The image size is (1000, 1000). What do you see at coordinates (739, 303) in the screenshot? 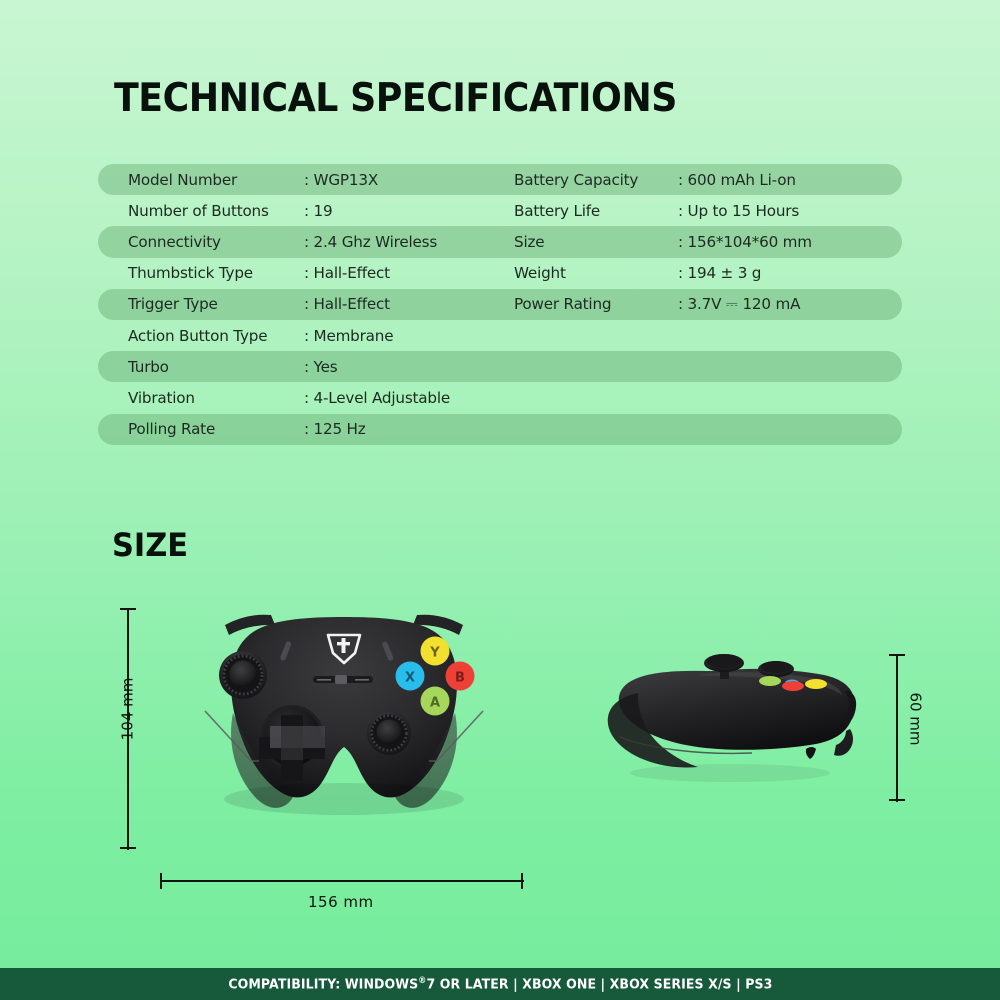
I see `spec-value: : 3.7V ⎓ 120 mA` at bounding box center [739, 303].